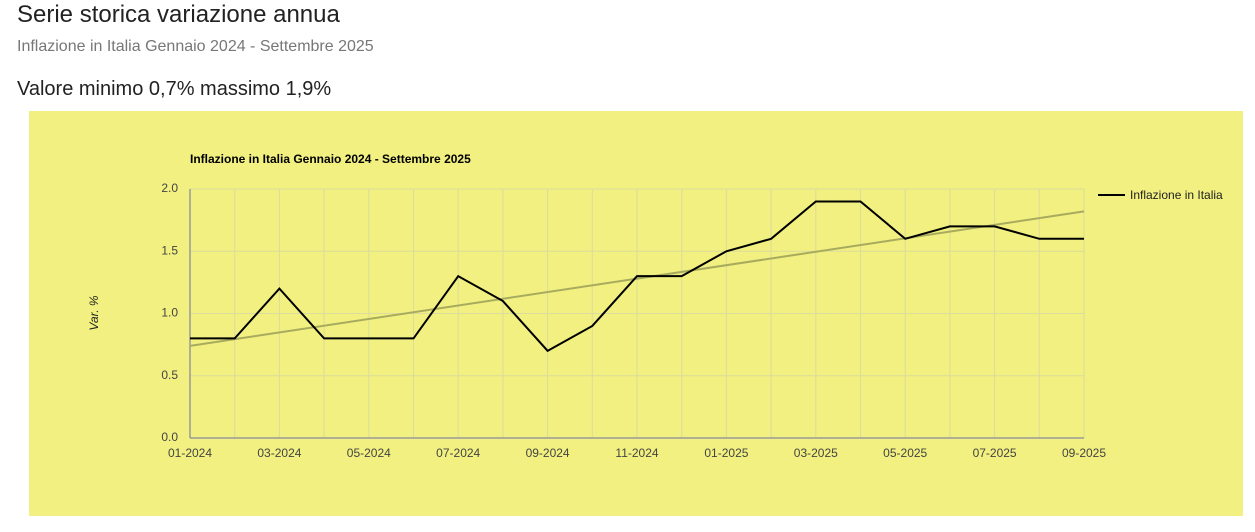 This screenshot has width=1255, height=532. I want to click on y-tick-label: 0.5, so click(169, 375).